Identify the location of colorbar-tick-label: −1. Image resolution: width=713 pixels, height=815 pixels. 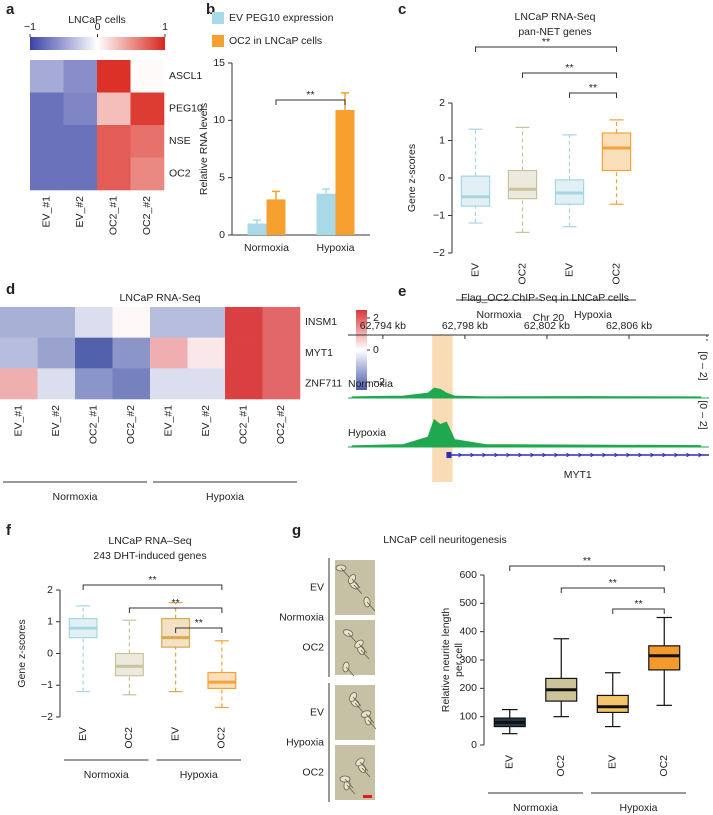
(30, 27).